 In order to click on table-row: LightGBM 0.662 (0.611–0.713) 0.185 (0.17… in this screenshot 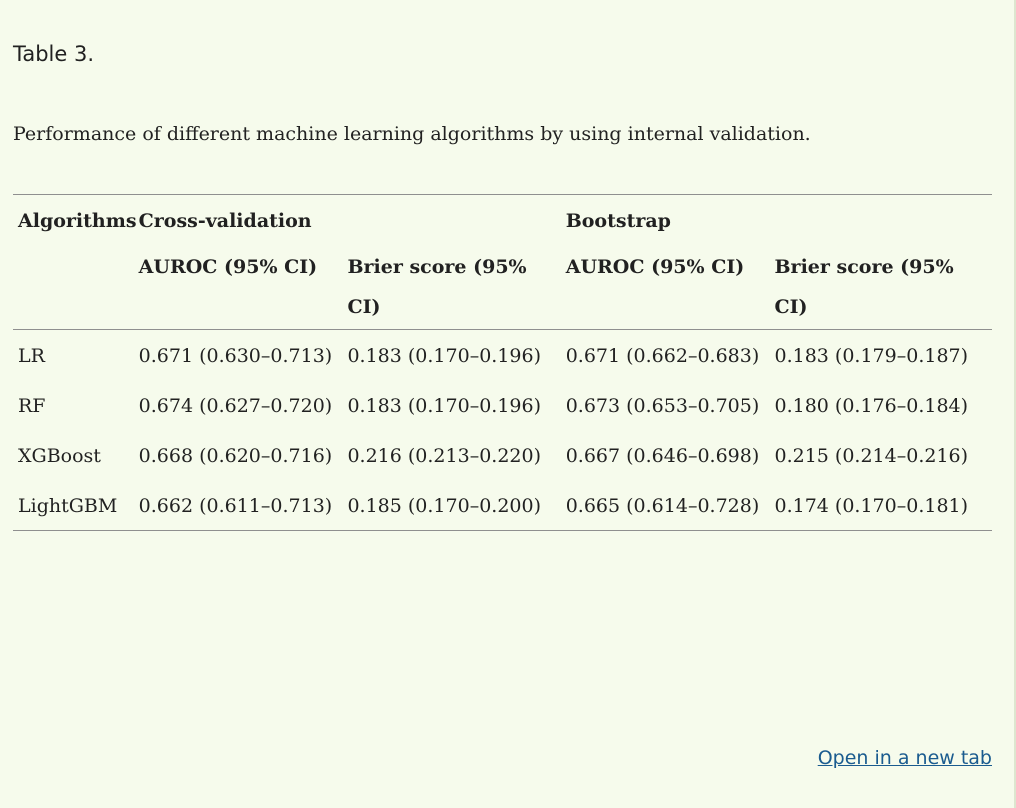, I will do `click(502, 505)`.